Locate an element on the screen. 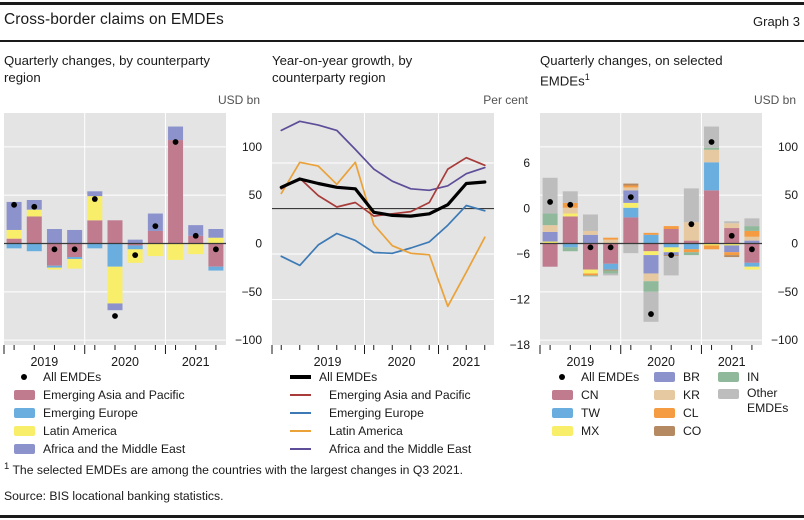 Image resolution: width=804 pixels, height=520 pixels. line-series is located at coordinates (383, 214).